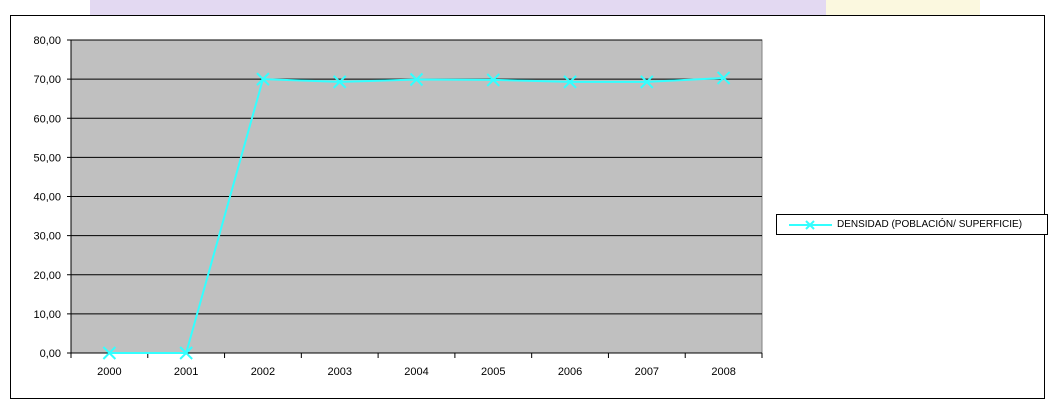 Image resolution: width=1050 pixels, height=401 pixels. I want to click on top-band-yellow, so click(903, 8).